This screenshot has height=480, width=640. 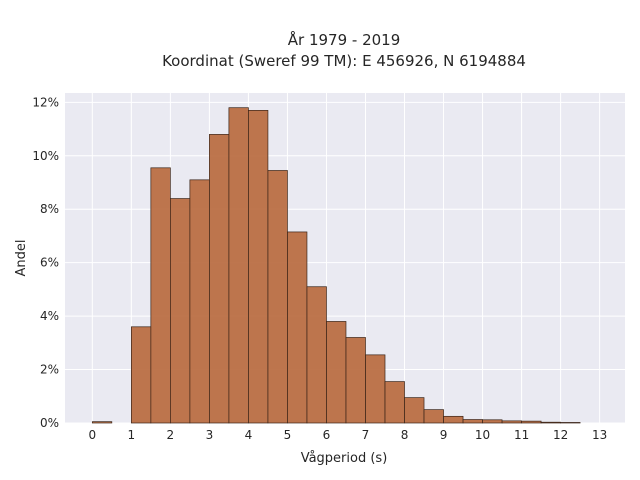 I want to click on y-tick-label: 10%, so click(x=45, y=156).